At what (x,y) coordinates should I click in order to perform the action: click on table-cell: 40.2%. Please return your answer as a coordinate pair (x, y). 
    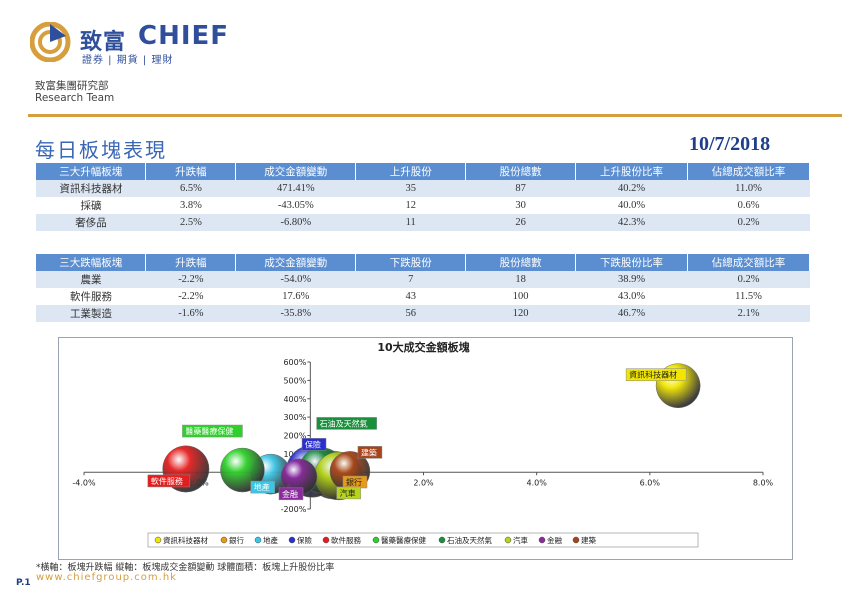
    Looking at the image, I should click on (631, 188).